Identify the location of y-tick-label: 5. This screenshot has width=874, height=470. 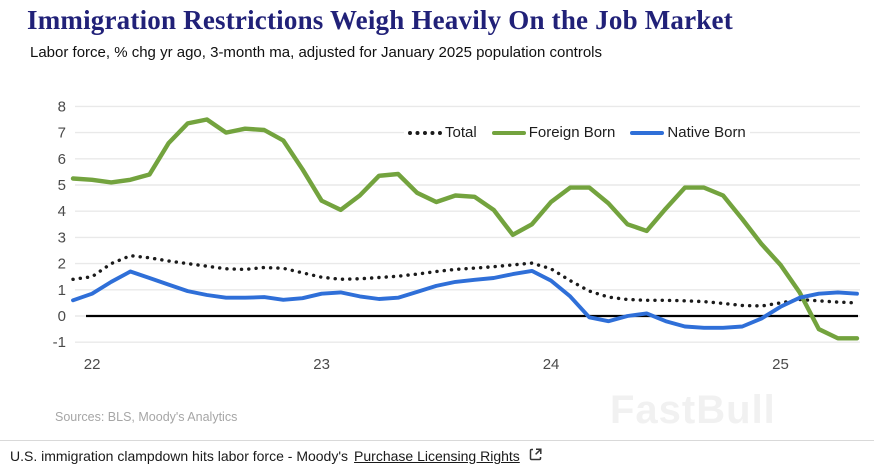
(62, 185).